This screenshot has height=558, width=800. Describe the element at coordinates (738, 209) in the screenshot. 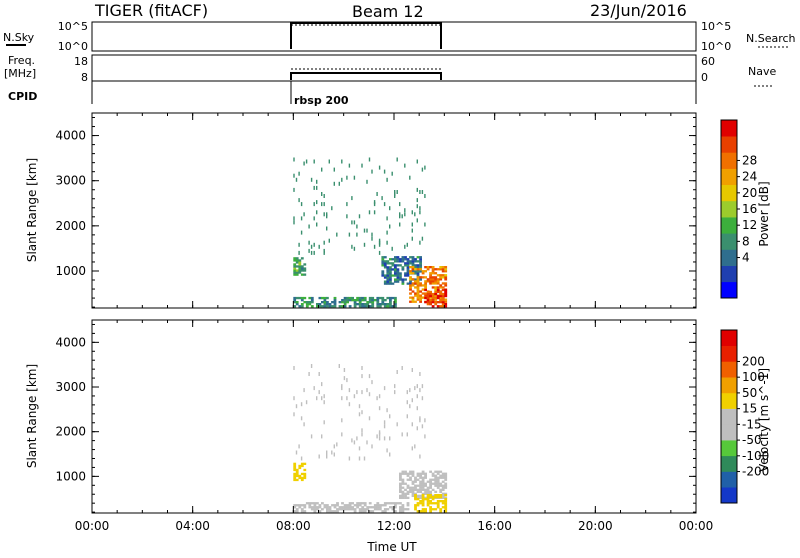

I see `power-colorbar: 28 24 20 16 12 8 4` at that location.